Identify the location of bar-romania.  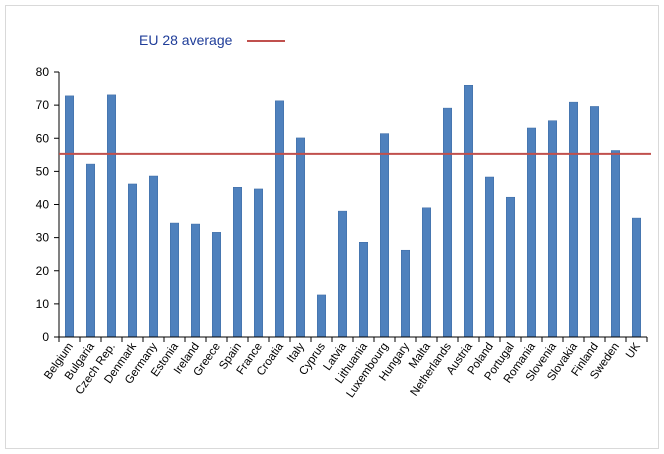
(531, 232).